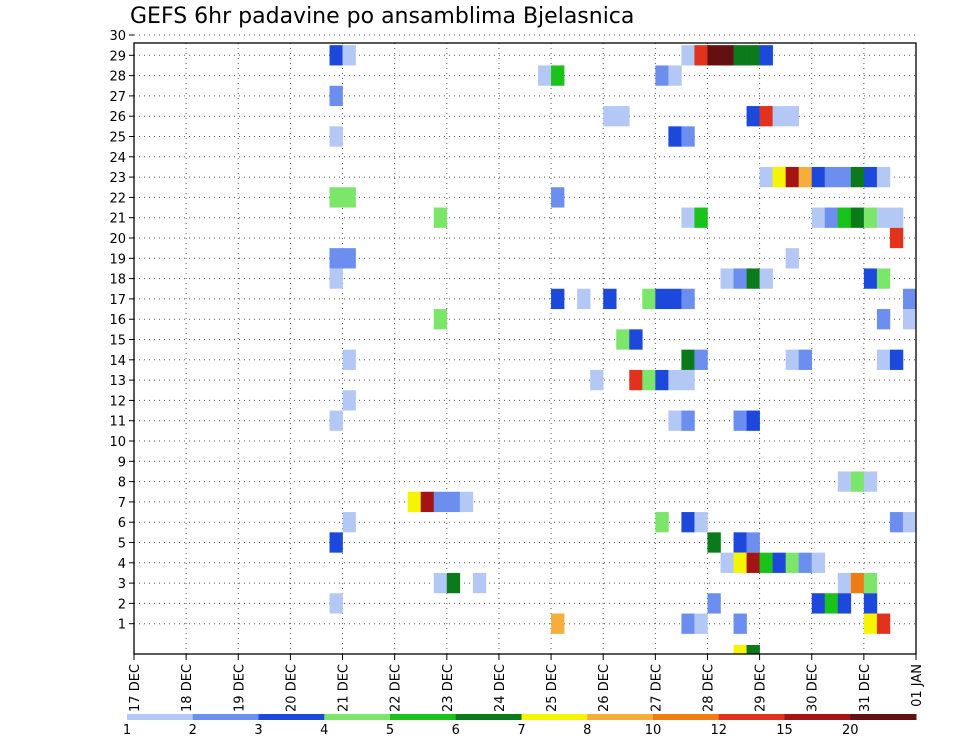 The image size is (960, 742). What do you see at coordinates (187, 688) in the screenshot?
I see `x-tick-label: 18 DEC` at bounding box center [187, 688].